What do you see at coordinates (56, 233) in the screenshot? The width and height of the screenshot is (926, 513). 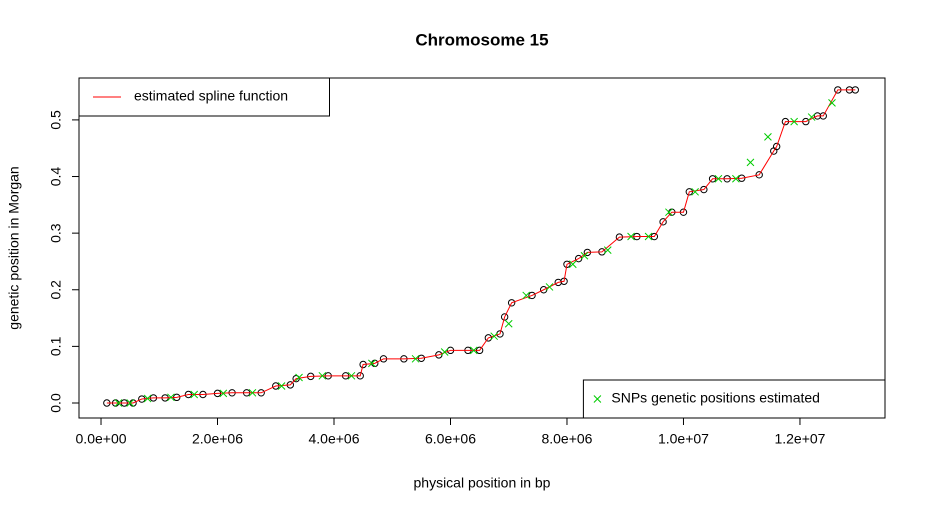 I see `y-tick-label: 0.3` at bounding box center [56, 233].